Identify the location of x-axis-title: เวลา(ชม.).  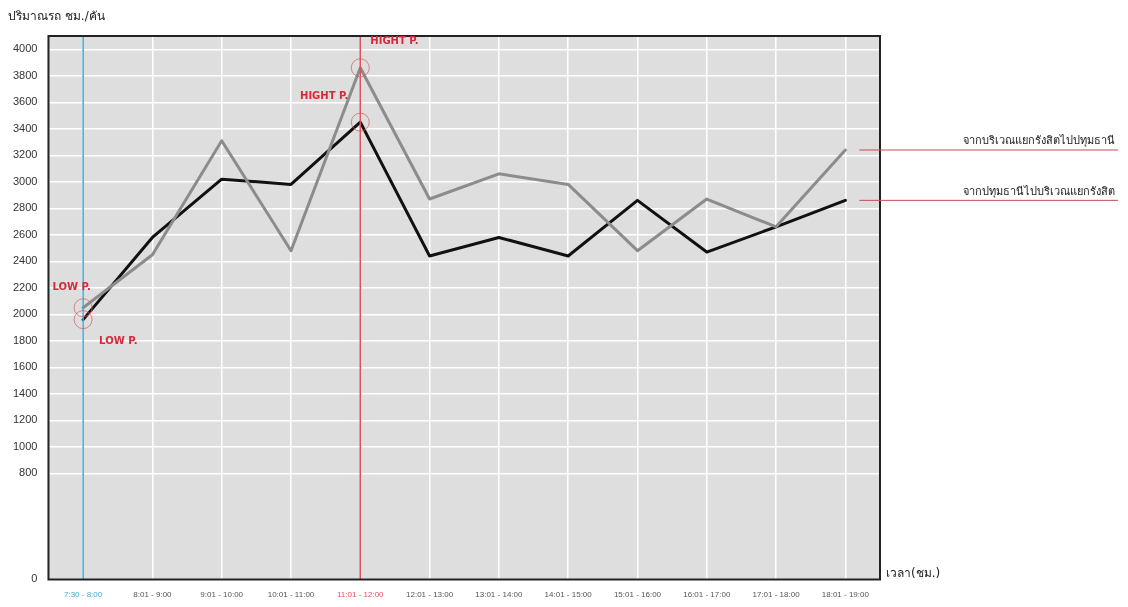
(913, 572).